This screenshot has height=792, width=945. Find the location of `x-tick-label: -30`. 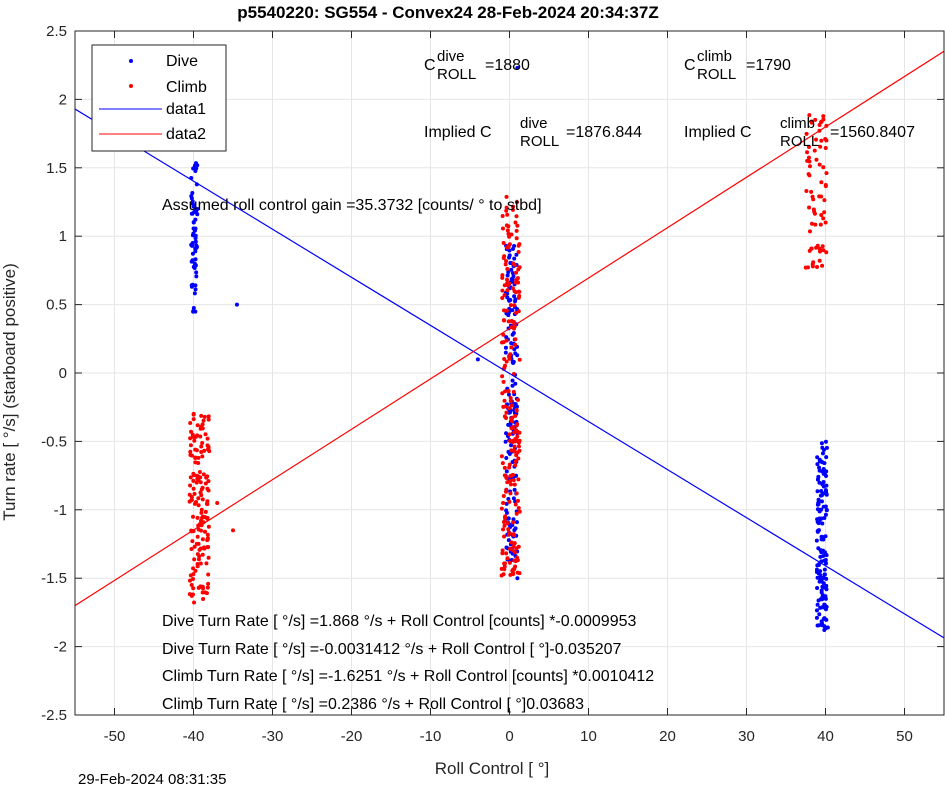

x-tick-label: -30 is located at coordinates (273, 736).